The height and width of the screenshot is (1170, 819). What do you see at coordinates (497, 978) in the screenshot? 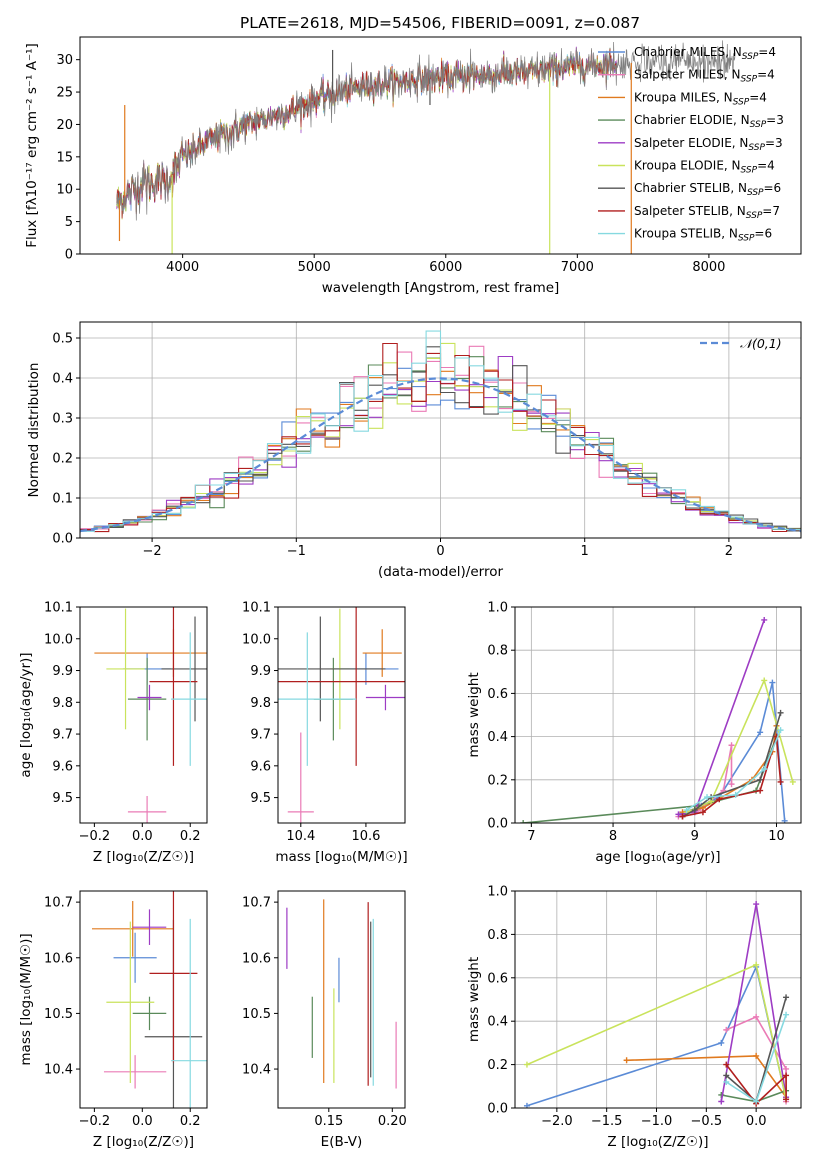
I see `y-tick-label: 0.6` at bounding box center [497, 978].